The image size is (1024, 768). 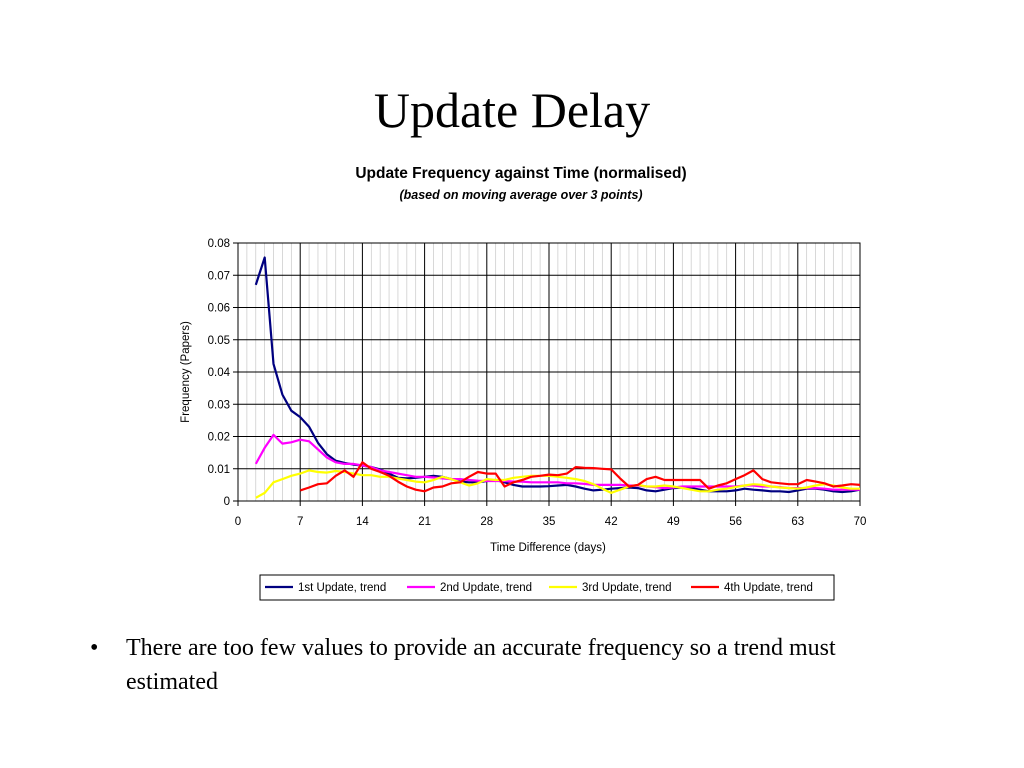 I want to click on y-tick-label: 0.07, so click(x=219, y=276).